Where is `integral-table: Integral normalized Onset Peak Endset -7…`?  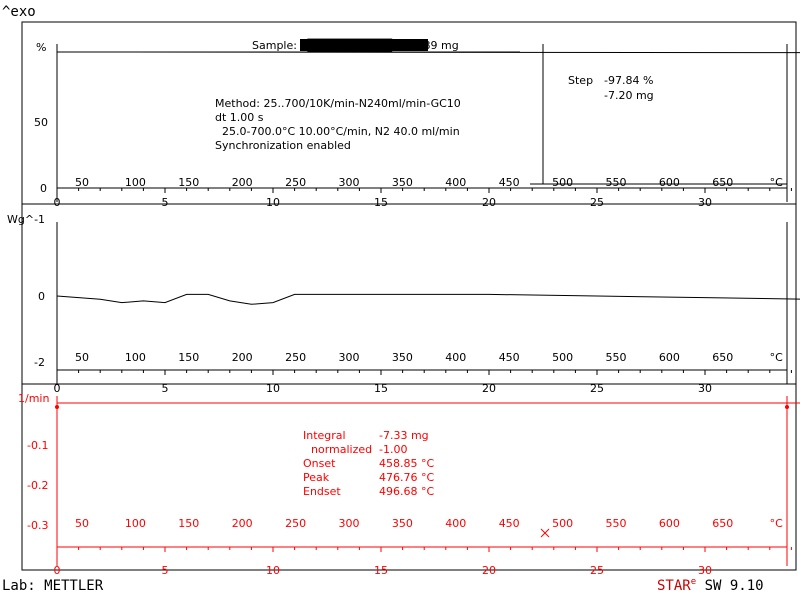
integral-table: Integral normalized Onset Peak Endset -7… is located at coordinates (368, 463).